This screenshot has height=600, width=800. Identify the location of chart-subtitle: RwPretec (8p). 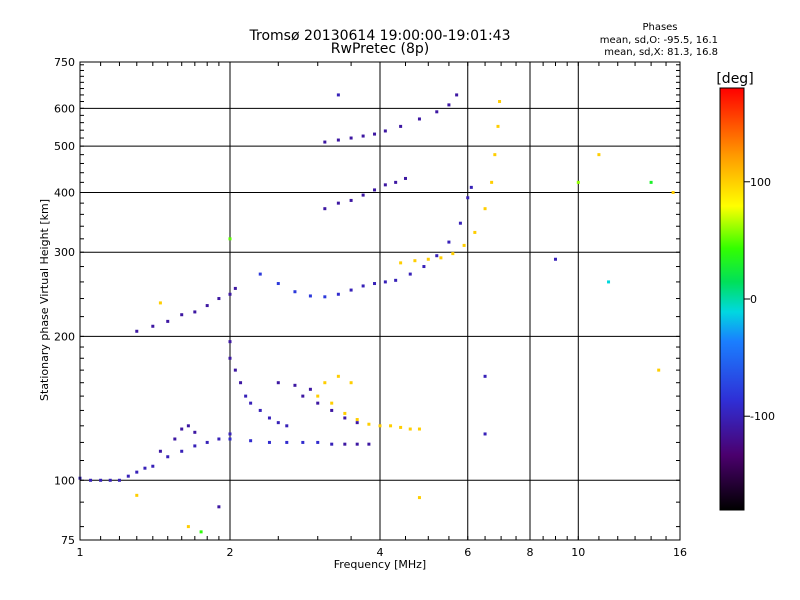
(380, 49).